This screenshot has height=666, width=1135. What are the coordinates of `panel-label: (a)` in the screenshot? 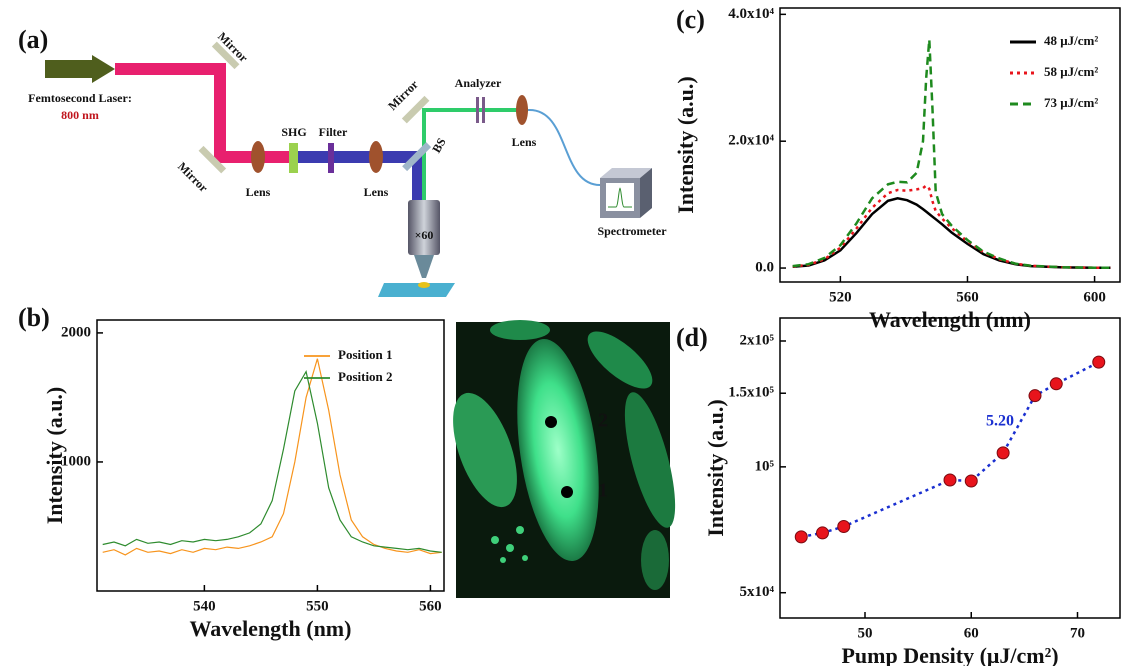 It's located at (33, 39).